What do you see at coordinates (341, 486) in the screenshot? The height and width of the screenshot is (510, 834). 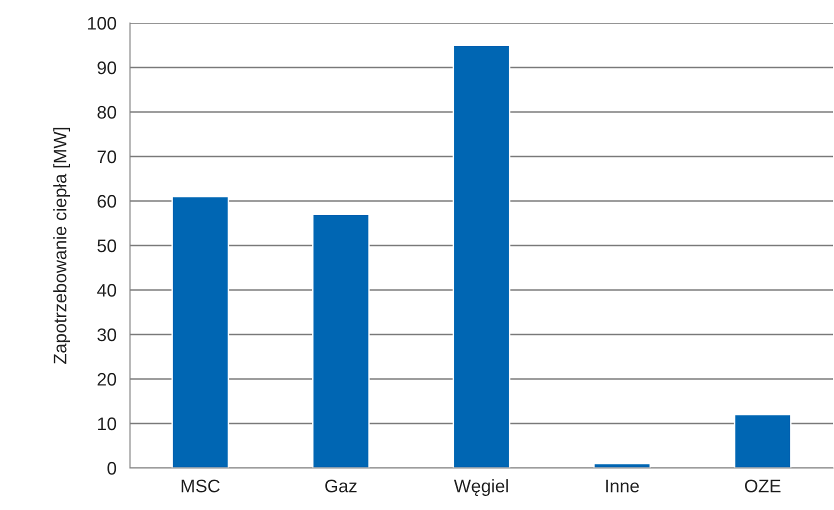 I see `x-tick-label: Gaz` at bounding box center [341, 486].